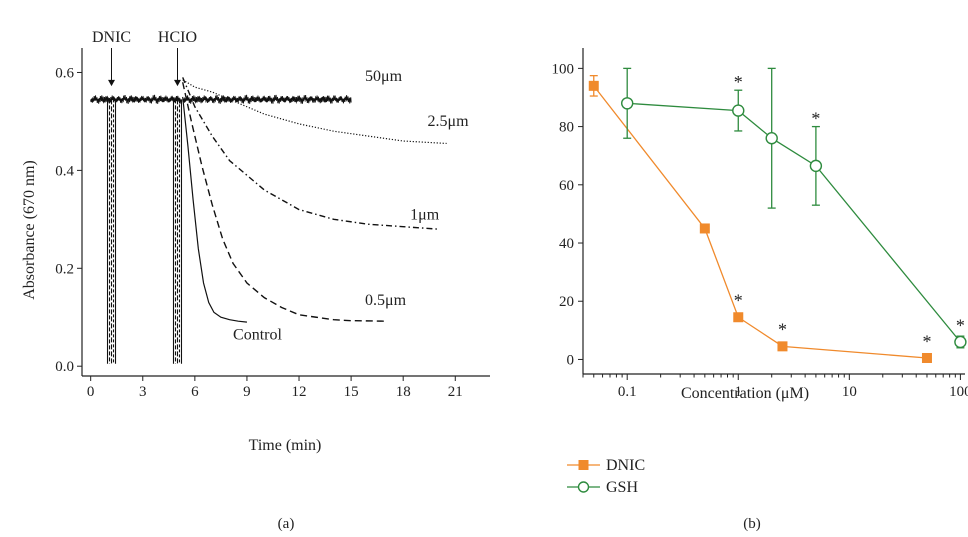 The width and height of the screenshot is (968, 537). What do you see at coordinates (849, 392) in the screenshot?
I see `panel-b-x-tick-label: 10` at bounding box center [849, 392].